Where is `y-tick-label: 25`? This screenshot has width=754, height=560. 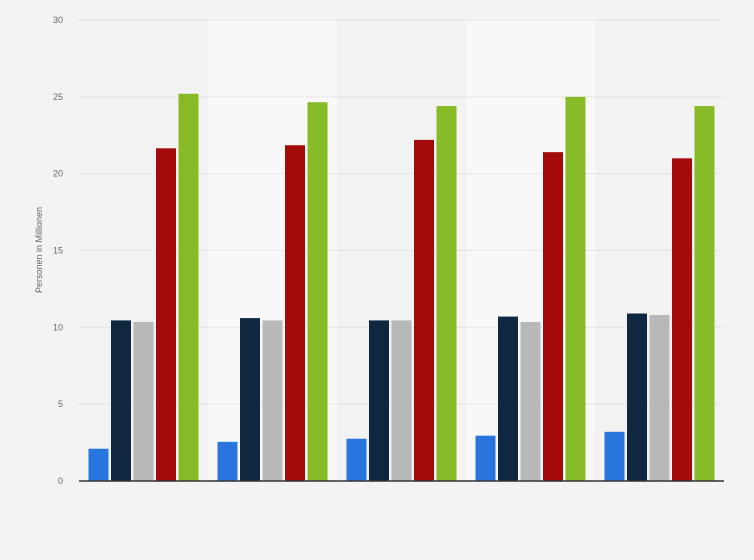
y-tick-label: 25 is located at coordinates (58, 97).